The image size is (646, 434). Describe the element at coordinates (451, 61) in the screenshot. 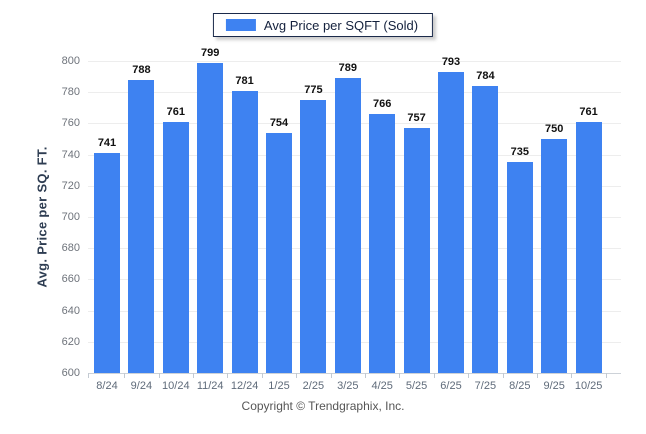

I see `bar-value-label: 793` at that location.